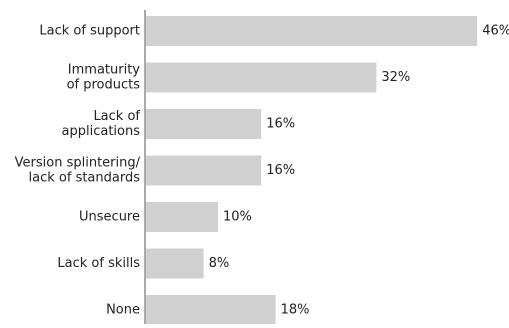  I want to click on value-label-4: 10%, so click(237, 217).